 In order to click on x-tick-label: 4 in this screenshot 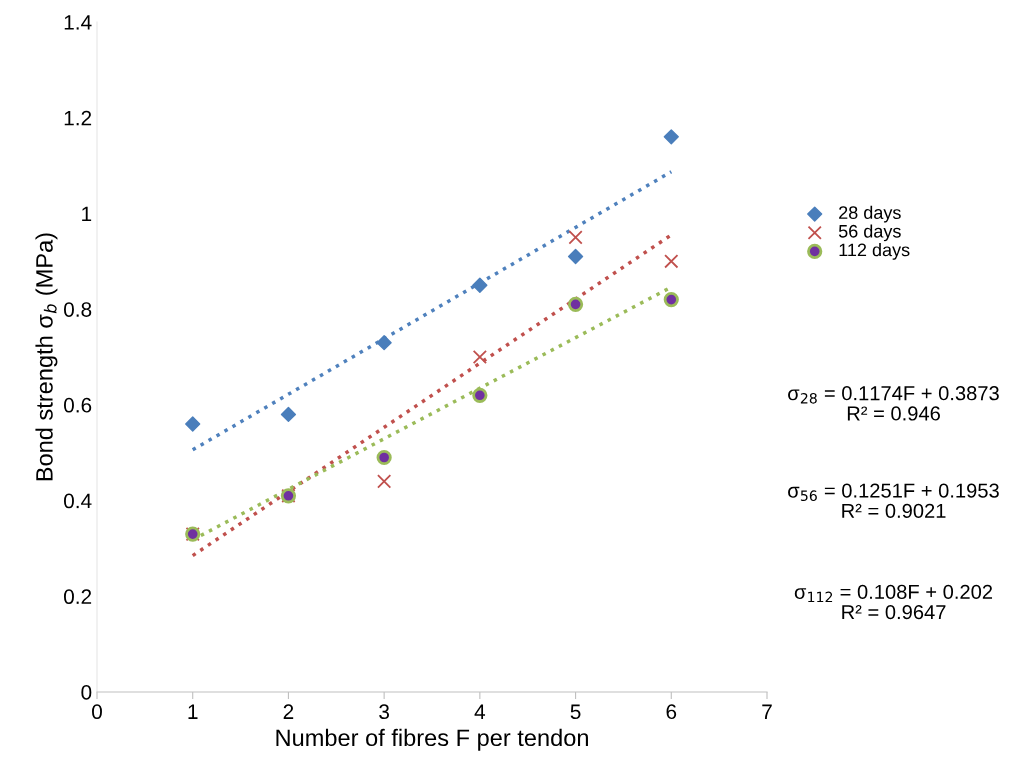, I will do `click(480, 711)`.